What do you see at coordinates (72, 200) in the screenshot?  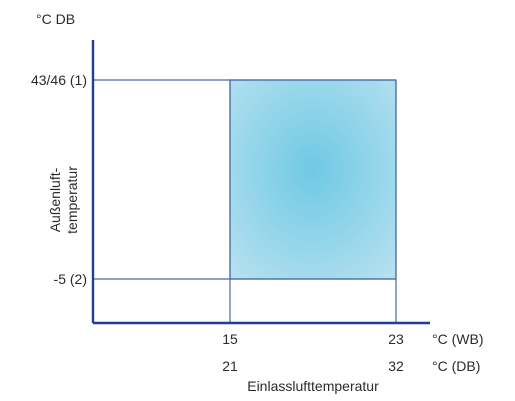 I see `y-axis-title-line: temperatur` at bounding box center [72, 200].